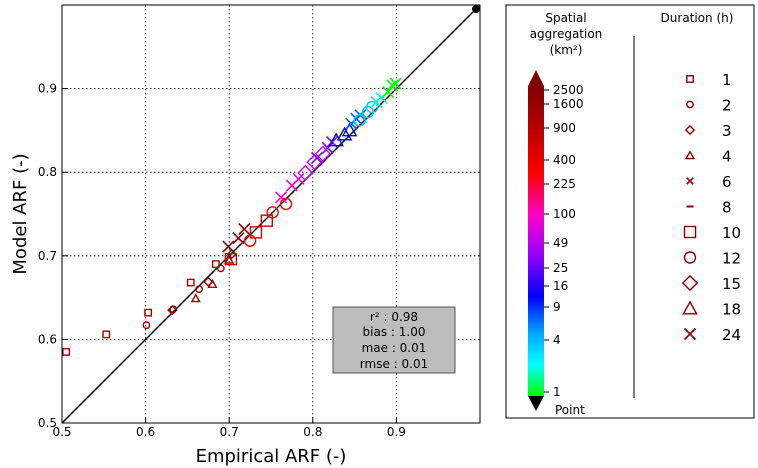 The height and width of the screenshot is (468, 758). Describe the element at coordinates (229, 432) in the screenshot. I see `x-tick-label: 0.7` at that location.